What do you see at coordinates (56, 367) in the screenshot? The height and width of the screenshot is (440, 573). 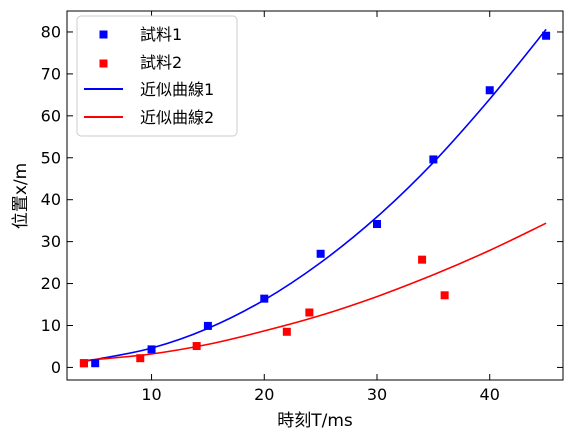 I see `y-tick-label: 0` at bounding box center [56, 367].